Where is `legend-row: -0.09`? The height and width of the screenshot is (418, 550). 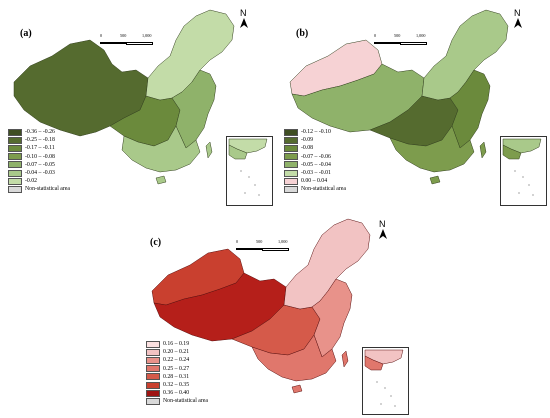
legend-row: -0.09 is located at coordinates (315, 140).